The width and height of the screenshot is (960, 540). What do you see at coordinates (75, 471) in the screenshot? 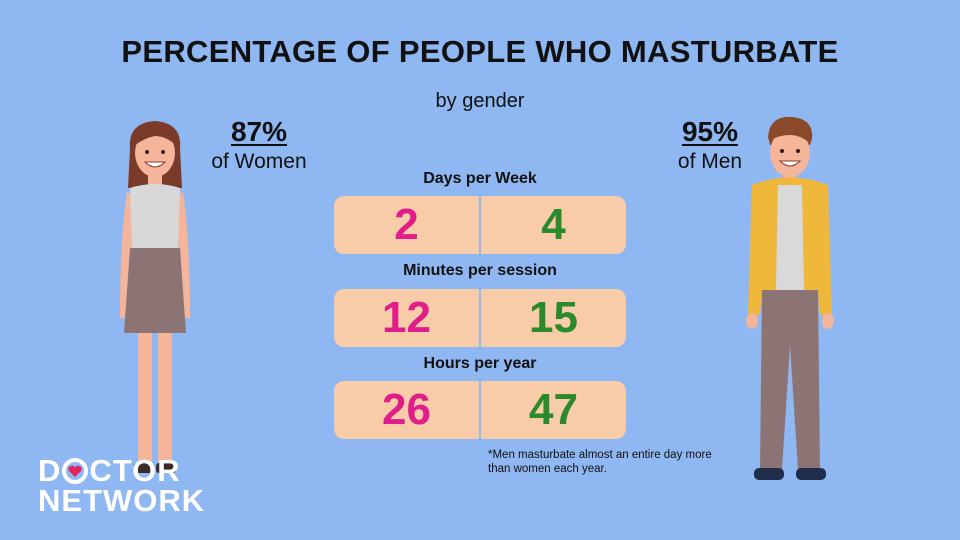
I see `heart-icon` at bounding box center [75, 471].